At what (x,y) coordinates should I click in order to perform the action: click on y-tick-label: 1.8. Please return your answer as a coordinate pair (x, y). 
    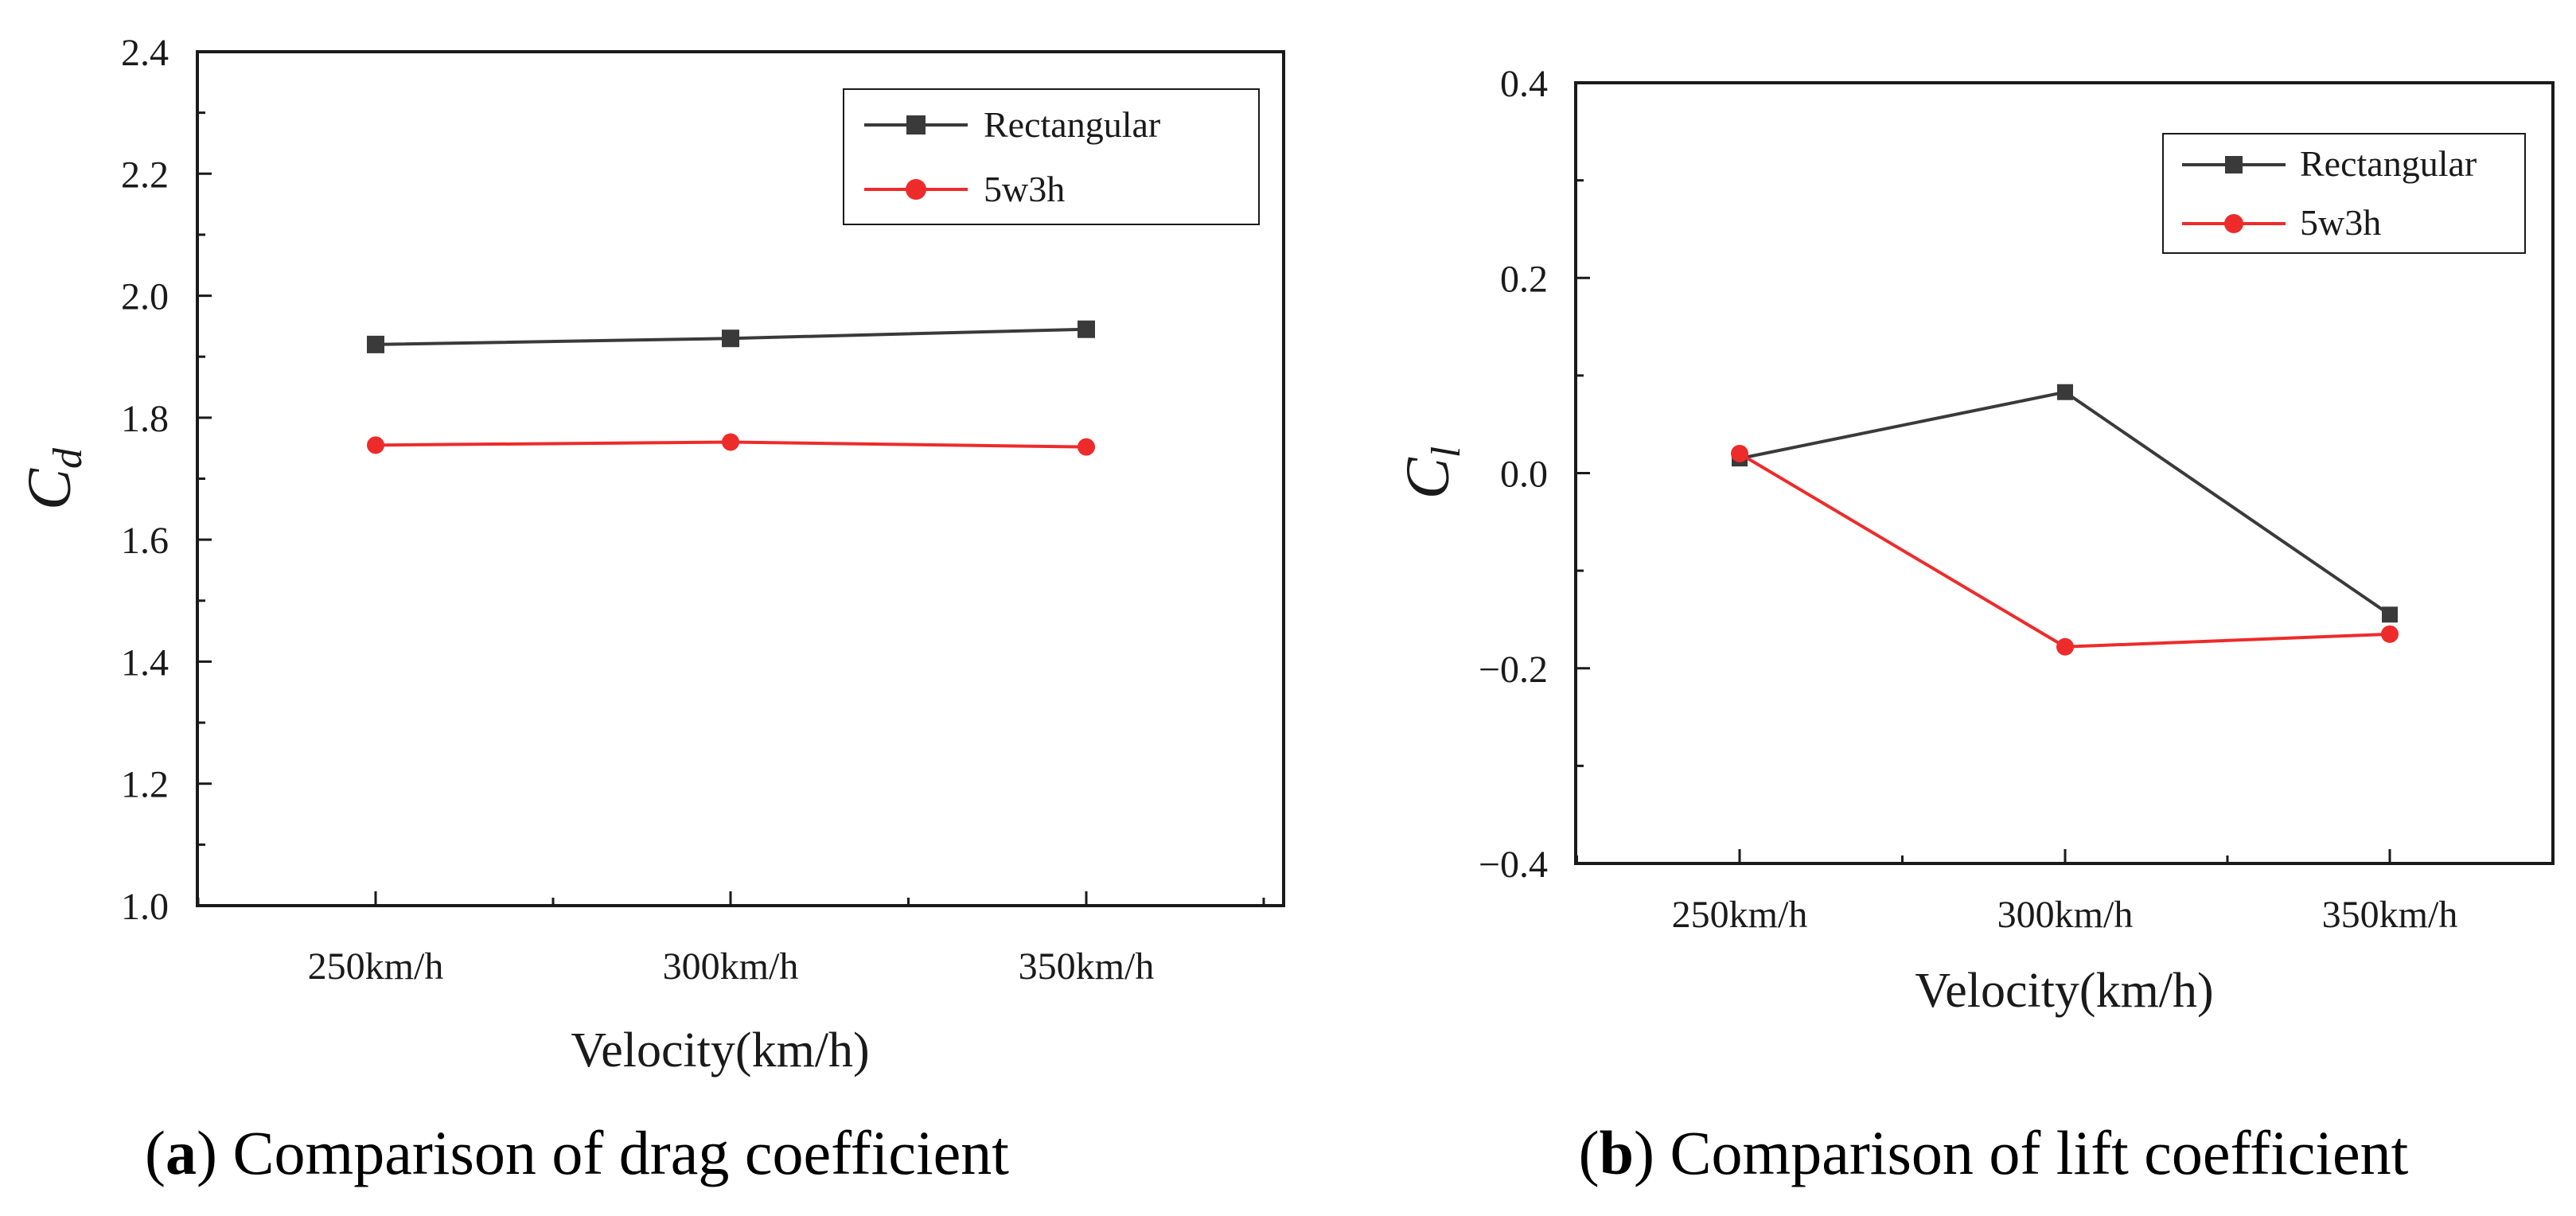
    Looking at the image, I should click on (145, 419).